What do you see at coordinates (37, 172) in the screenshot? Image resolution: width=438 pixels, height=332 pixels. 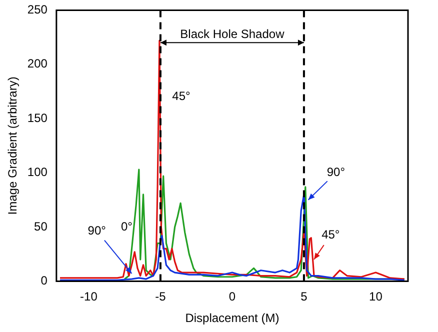 I see `y-tick-label: 100` at bounding box center [37, 172].